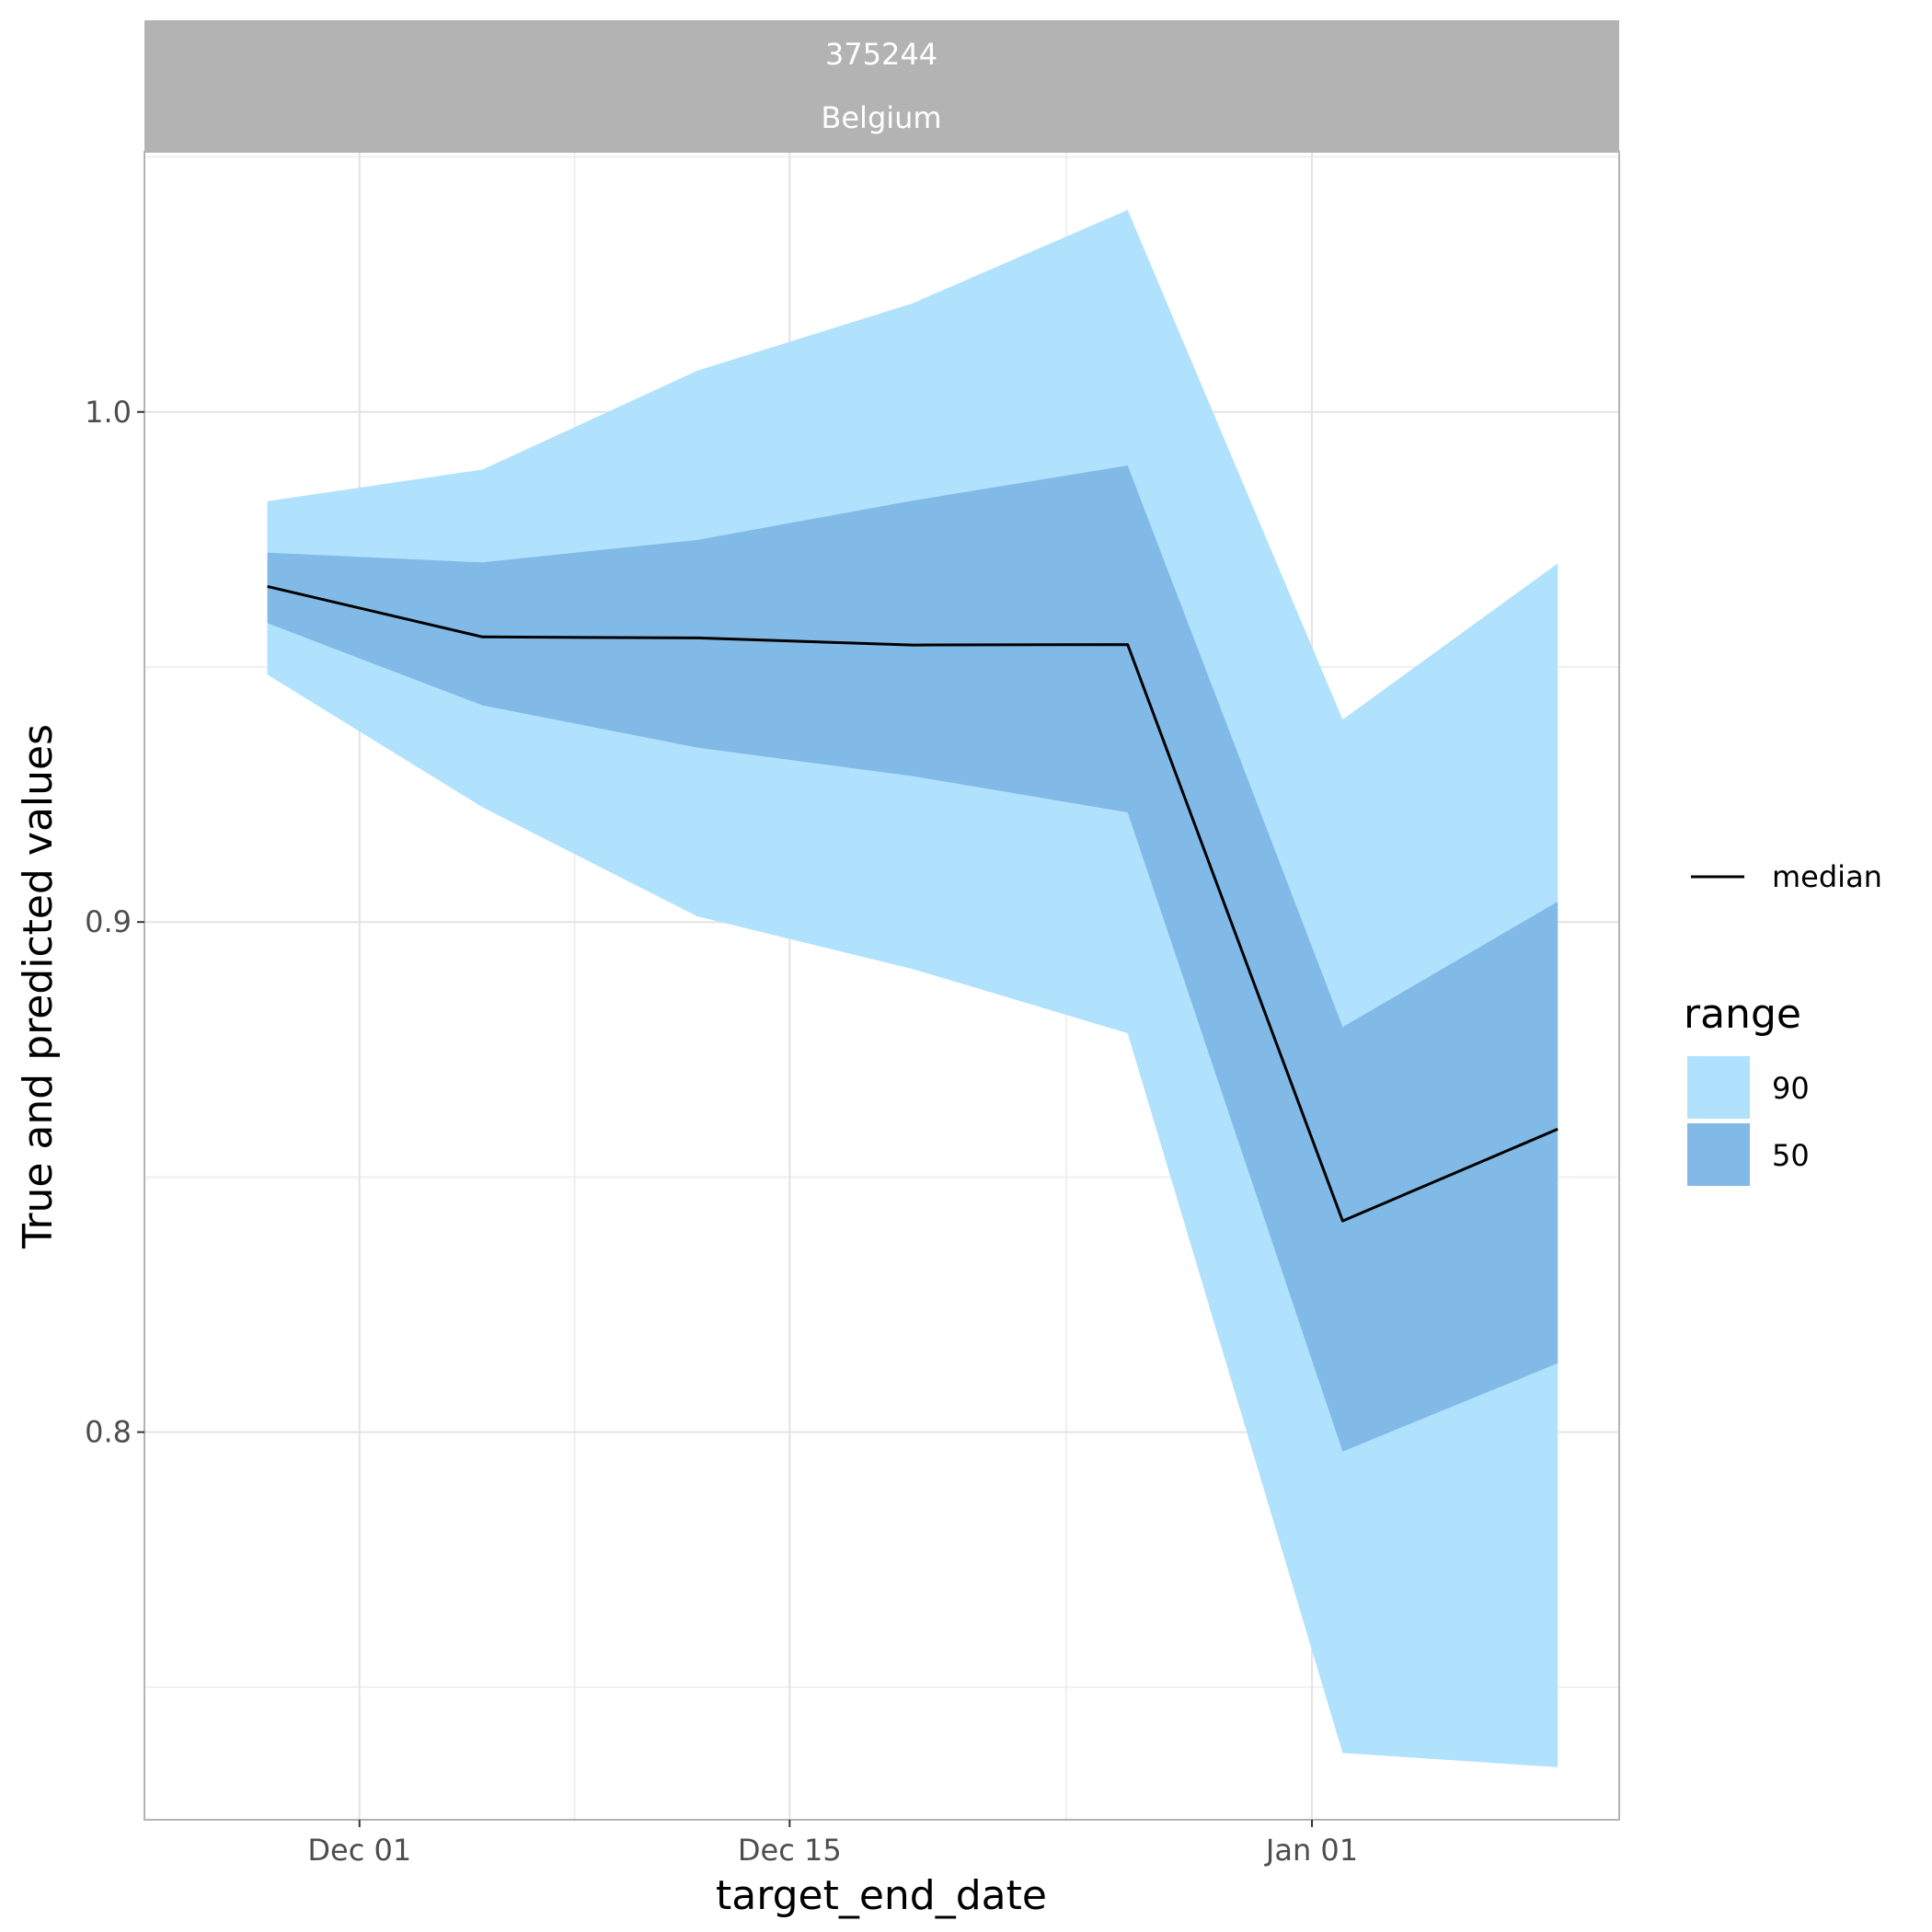  What do you see at coordinates (38, 986) in the screenshot?
I see `y-axis-title: True and predicted values` at bounding box center [38, 986].